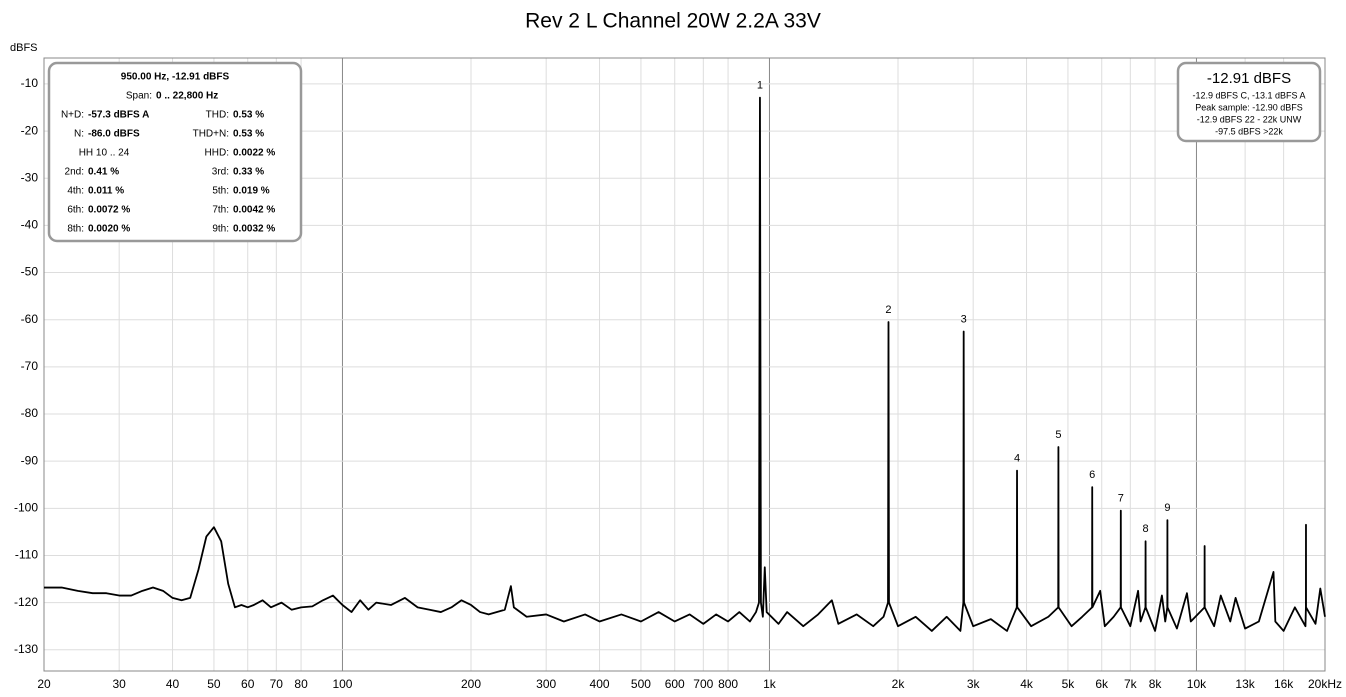 The height and width of the screenshot is (697, 1346). What do you see at coordinates (342, 684) in the screenshot?
I see `x-tick-label: 100` at bounding box center [342, 684].